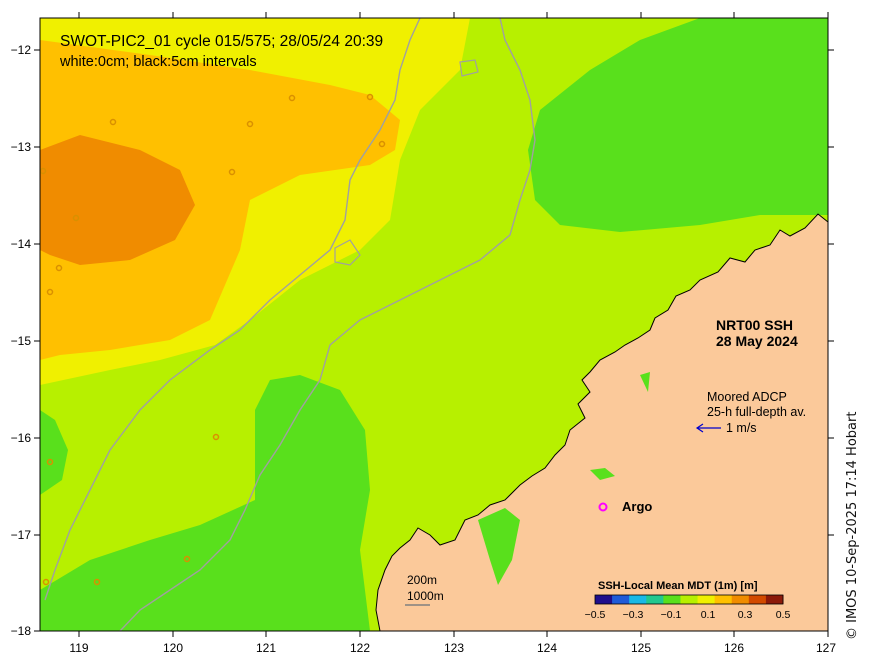 Image resolution: width=872 pixels, height=666 pixels. Describe the element at coordinates (54, 452) in the screenshot. I see `ssh-field-green-w` at that location.